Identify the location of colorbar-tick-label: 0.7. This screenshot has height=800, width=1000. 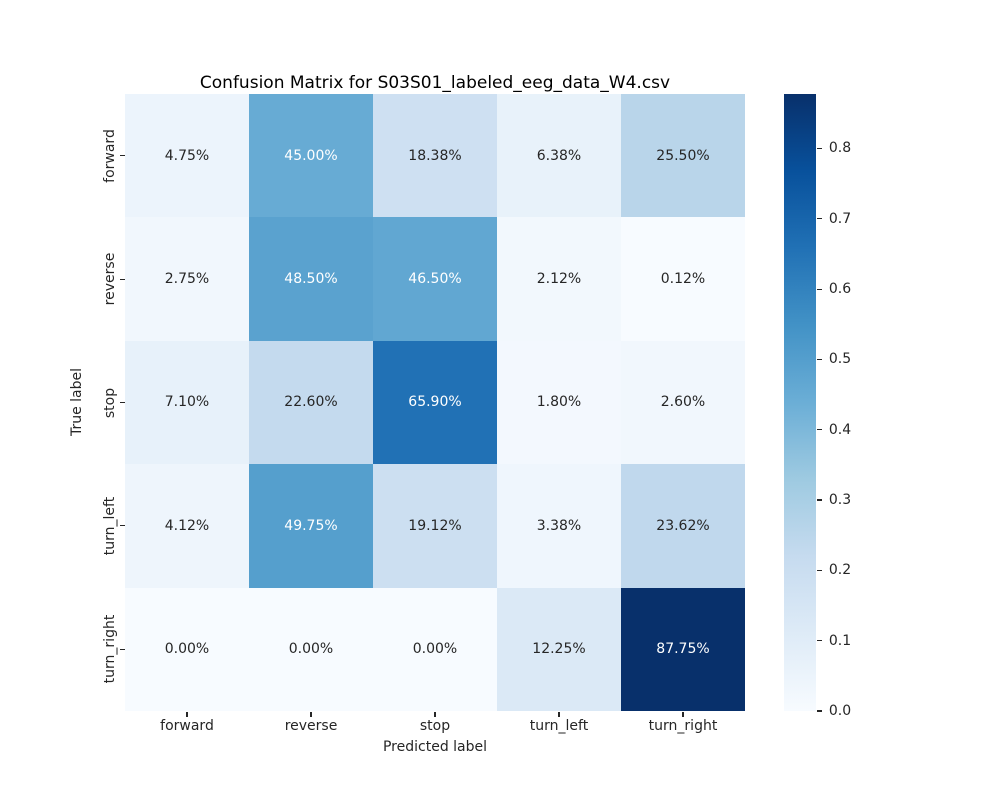
(840, 218).